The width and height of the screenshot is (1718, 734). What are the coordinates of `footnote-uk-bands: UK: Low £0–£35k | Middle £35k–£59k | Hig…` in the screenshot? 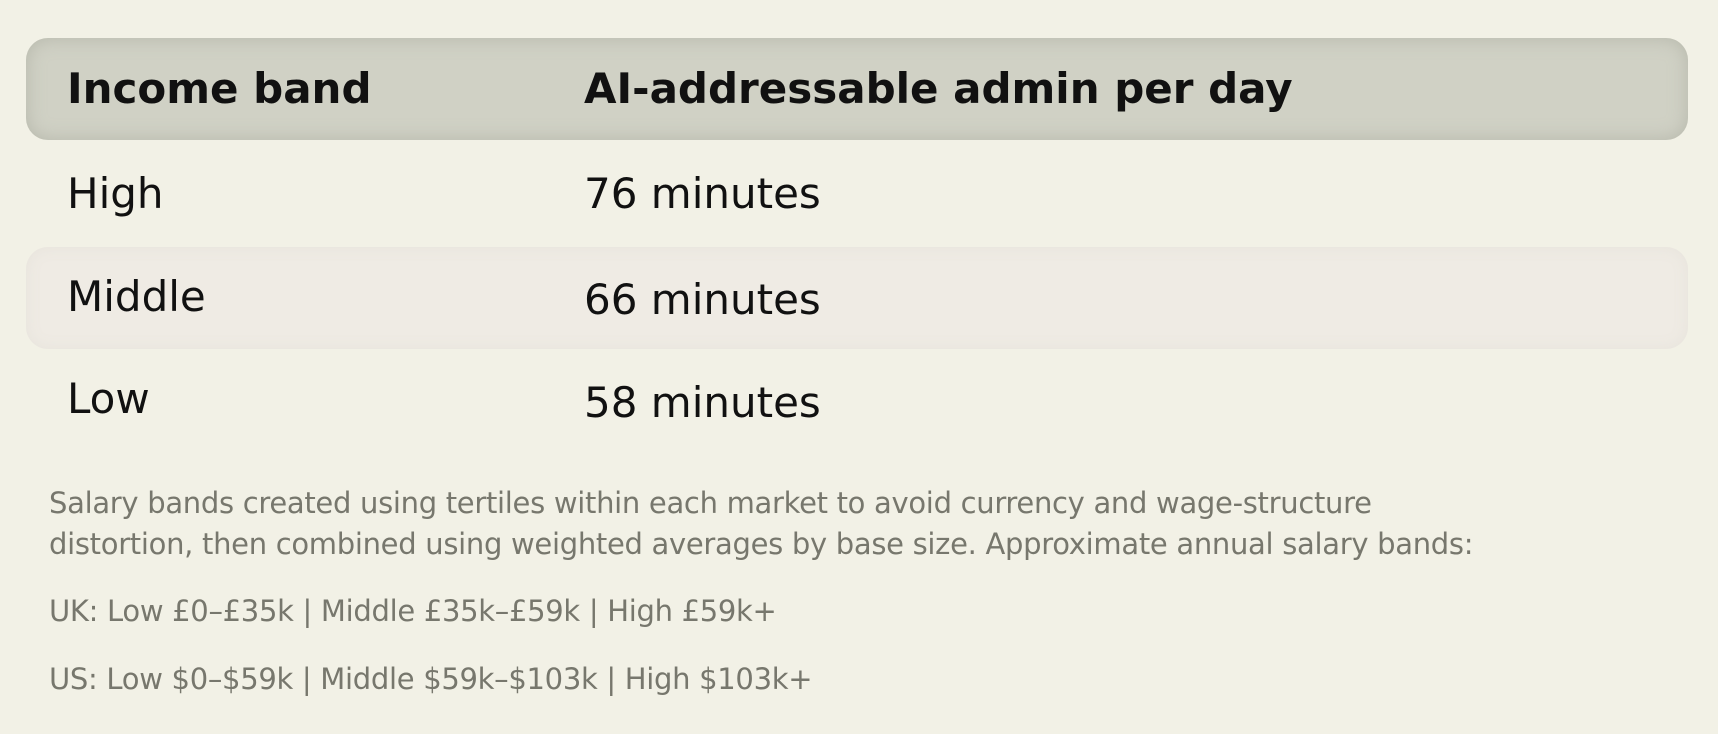 It's located at (413, 611).